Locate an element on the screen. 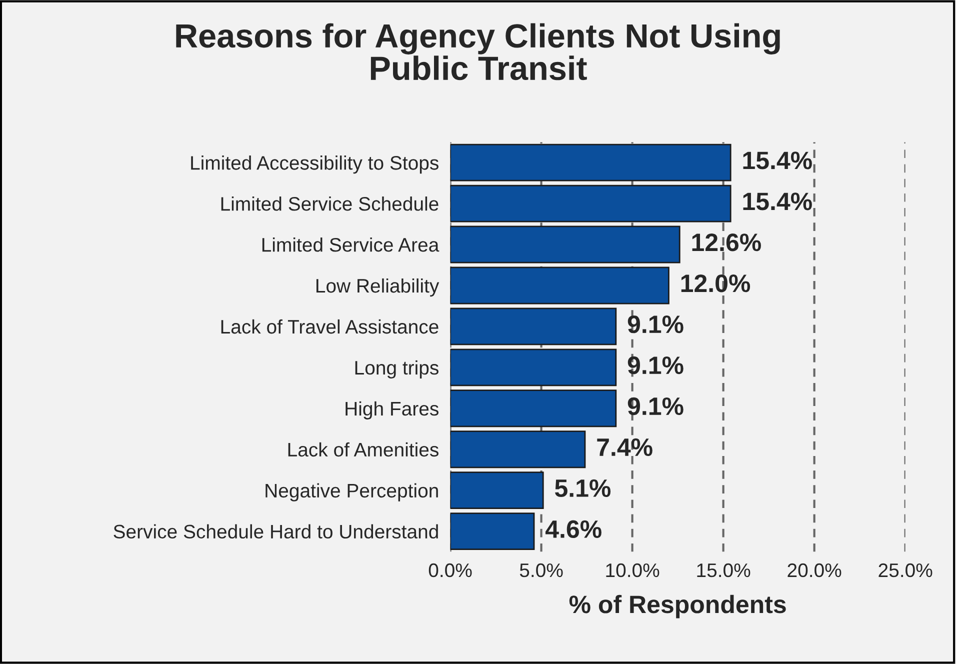  y-tick-label: Lack of Amenities is located at coordinates (363, 449).